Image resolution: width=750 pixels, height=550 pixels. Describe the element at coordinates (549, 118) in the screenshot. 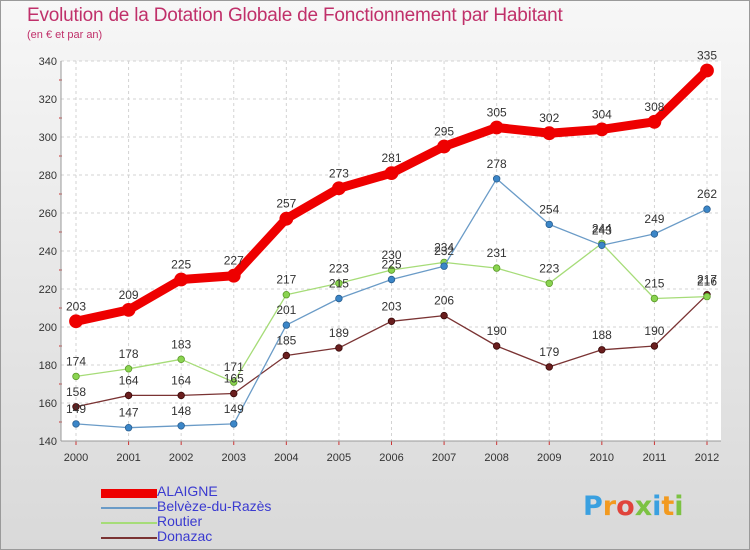

I see `data-label-alaigne: 302` at that location.